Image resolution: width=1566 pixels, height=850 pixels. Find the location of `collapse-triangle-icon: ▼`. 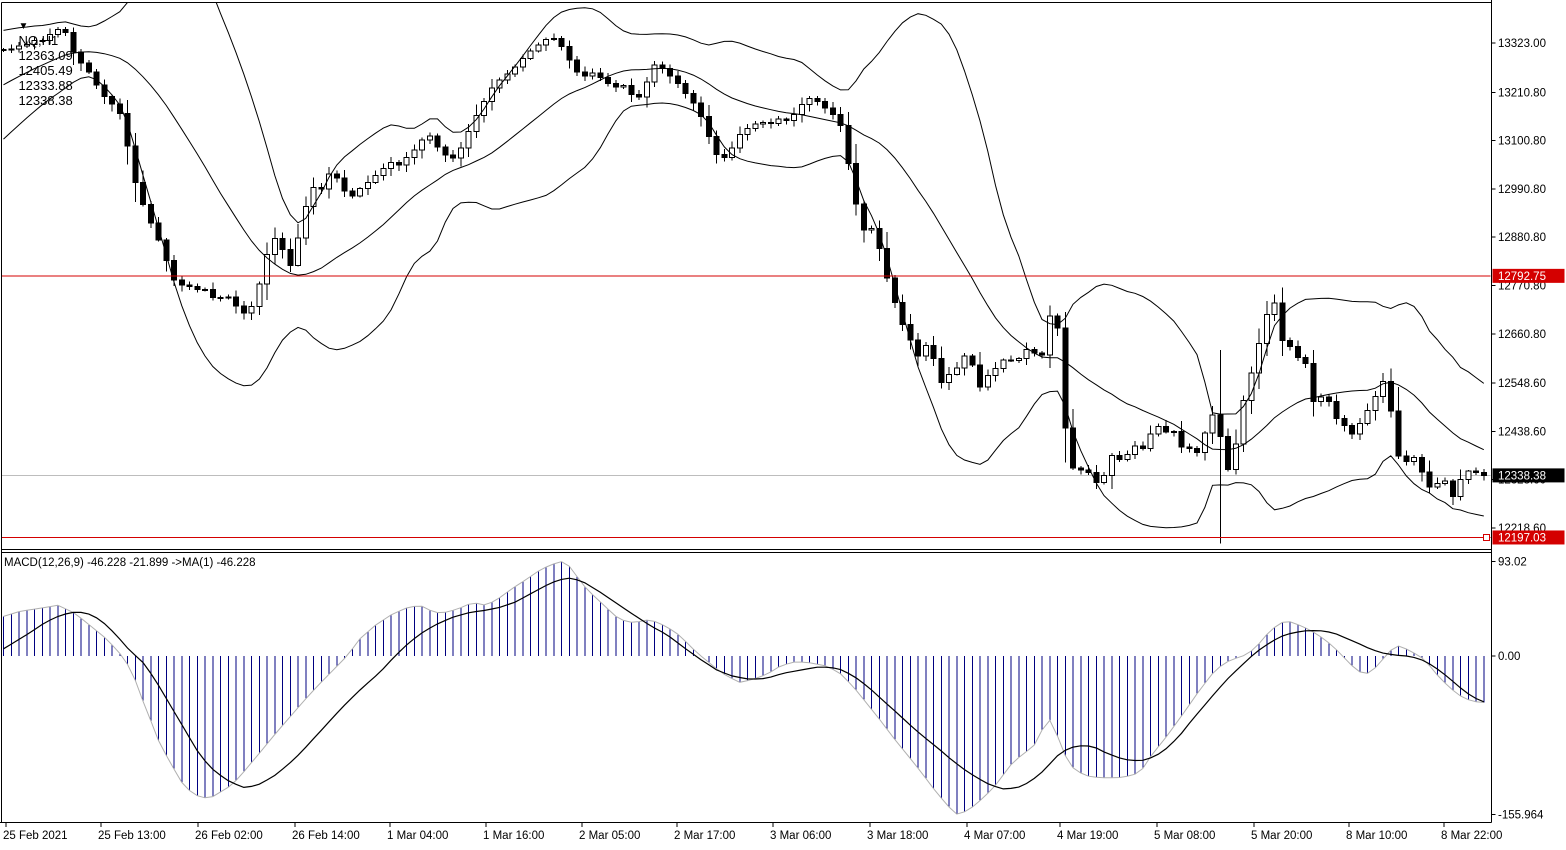

collapse-triangle-icon: ▼ is located at coordinates (23, 26).